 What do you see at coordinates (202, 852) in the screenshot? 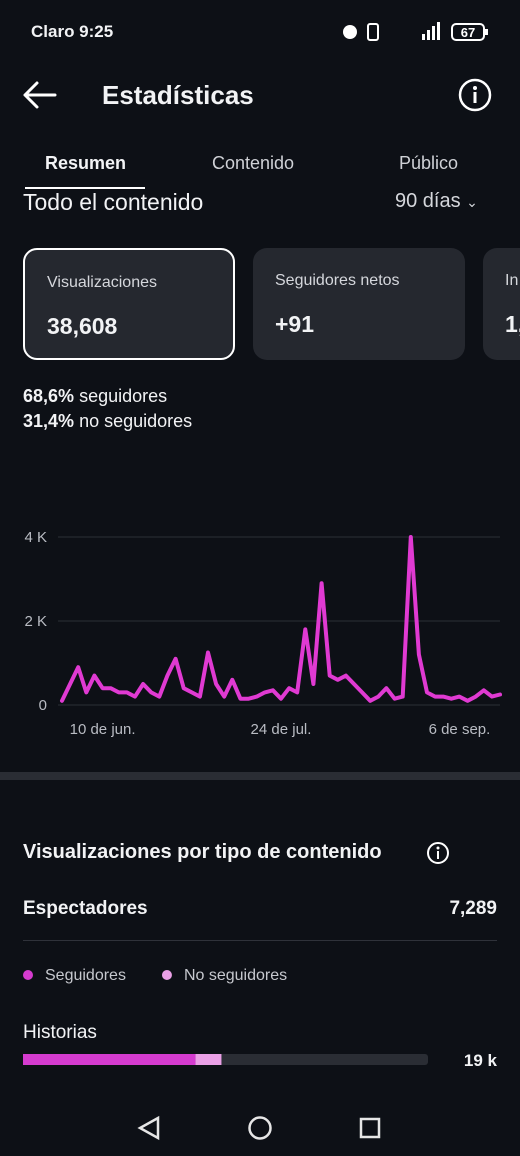
I see `section-title: Visualizaciones por tipo de contenido` at bounding box center [202, 852].